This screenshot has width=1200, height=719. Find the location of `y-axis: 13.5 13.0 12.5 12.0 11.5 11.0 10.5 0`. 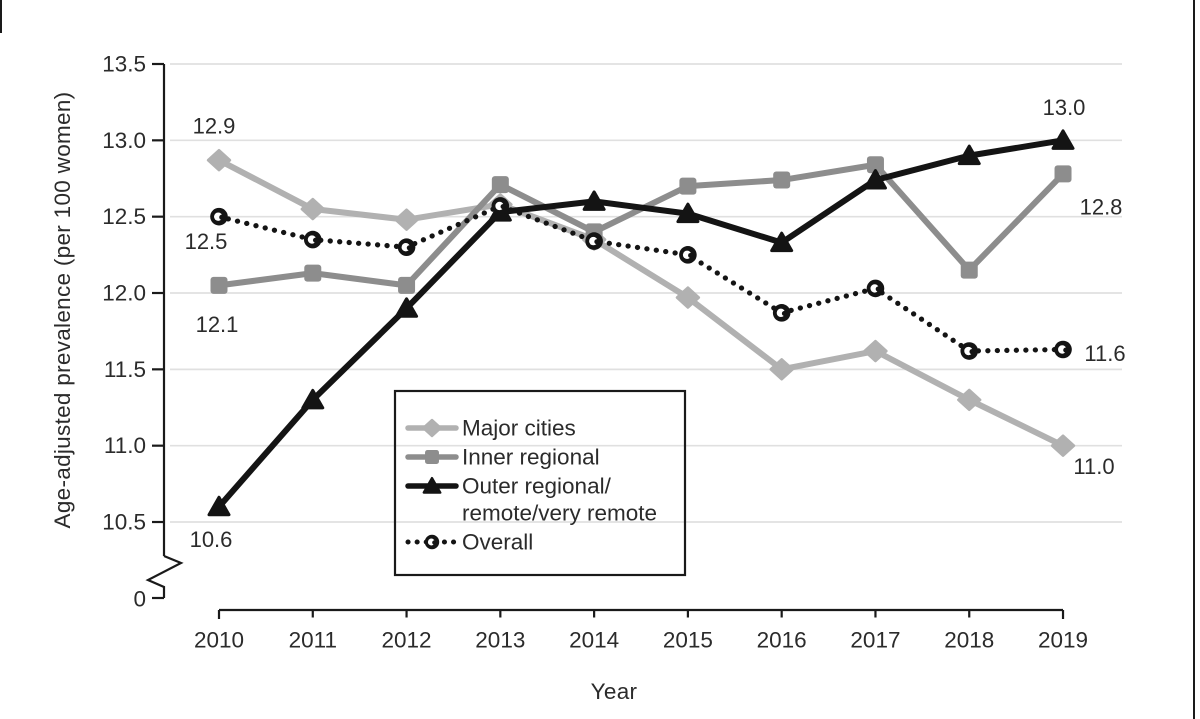

y-axis: 13.5 13.0 12.5 12.0 11.5 11.0 10.5 0 is located at coordinates (143, 332).